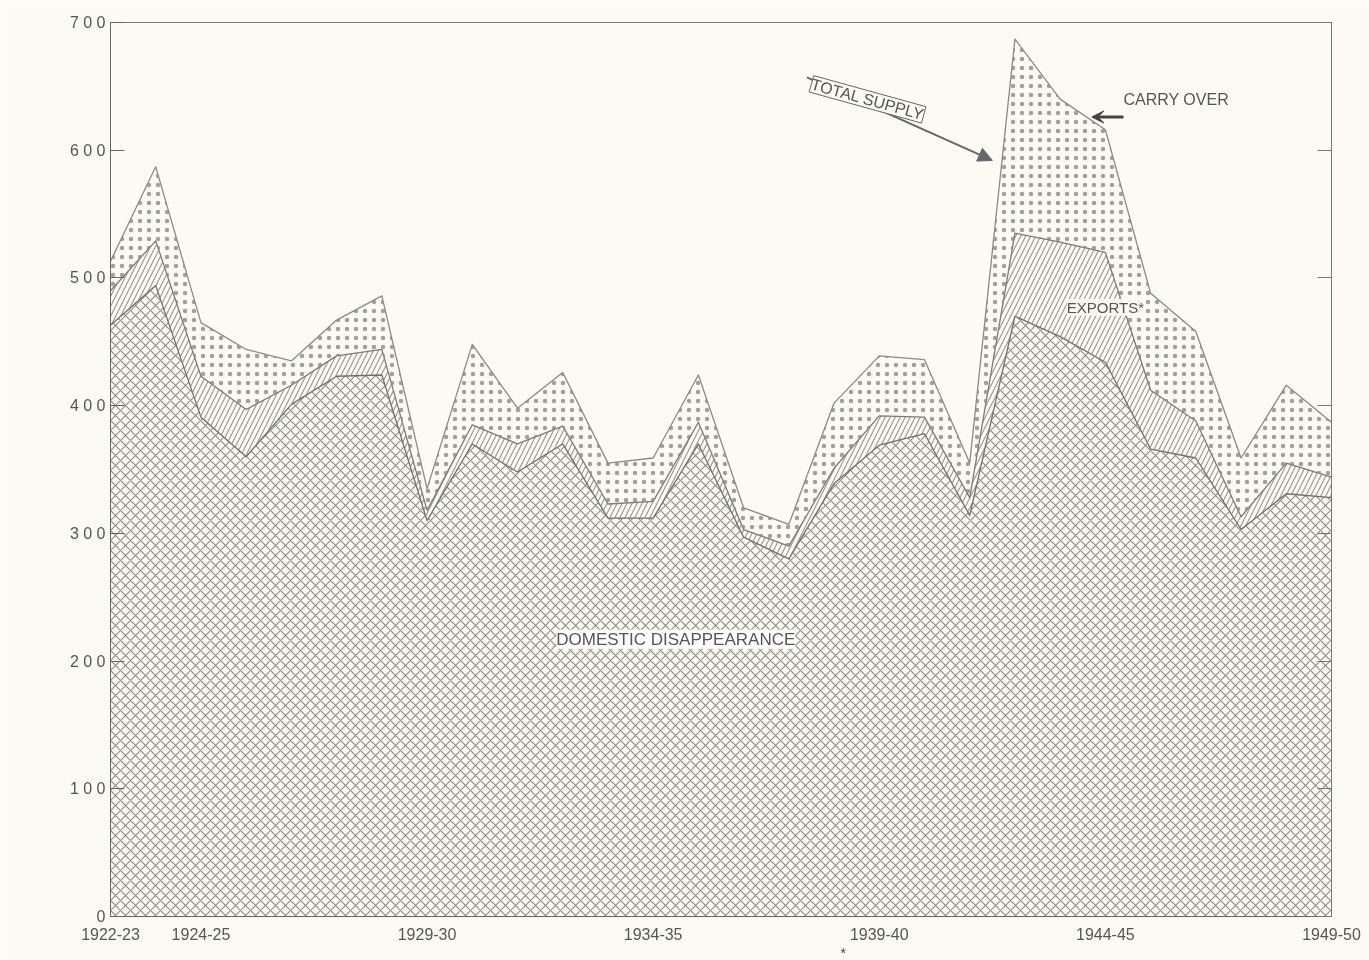 This screenshot has height=960, width=1369. What do you see at coordinates (653, 934) in the screenshot?
I see `x-tick-label: 1934-35` at bounding box center [653, 934].